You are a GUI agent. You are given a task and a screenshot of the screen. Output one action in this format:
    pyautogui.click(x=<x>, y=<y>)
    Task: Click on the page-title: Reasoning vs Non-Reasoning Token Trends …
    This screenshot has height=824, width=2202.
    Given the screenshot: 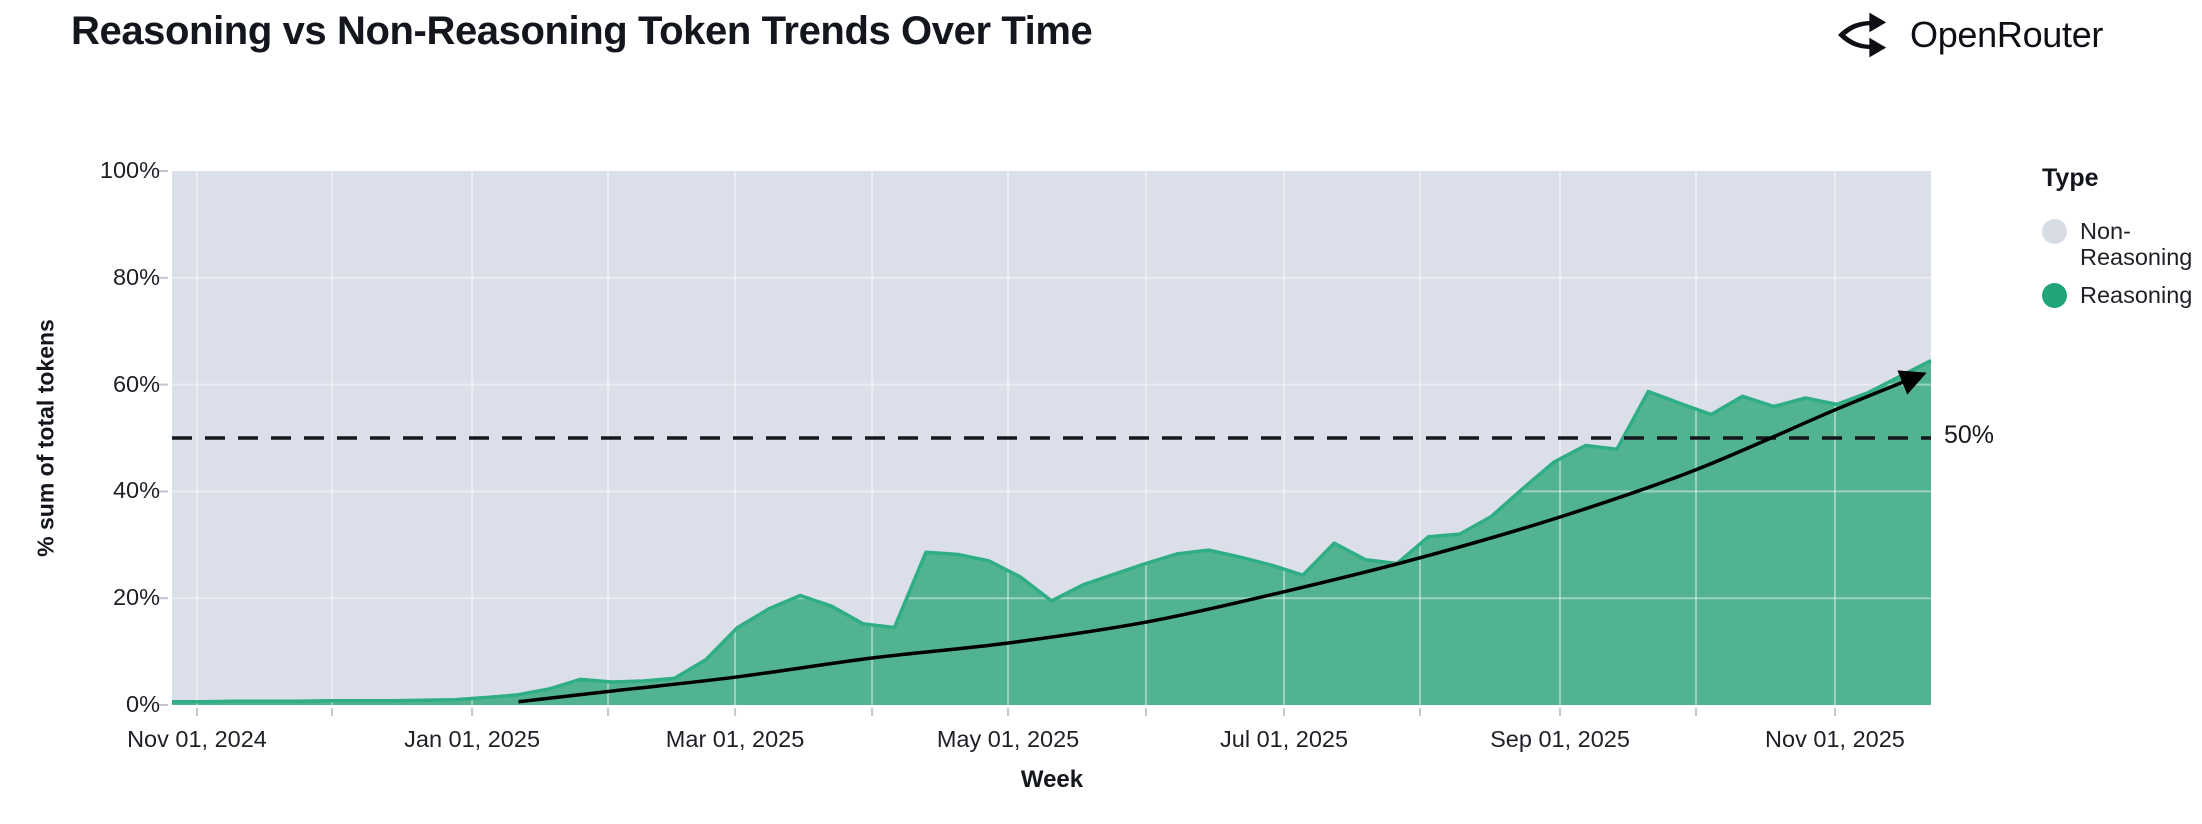 What is the action you would take?
    pyautogui.click(x=582, y=31)
    